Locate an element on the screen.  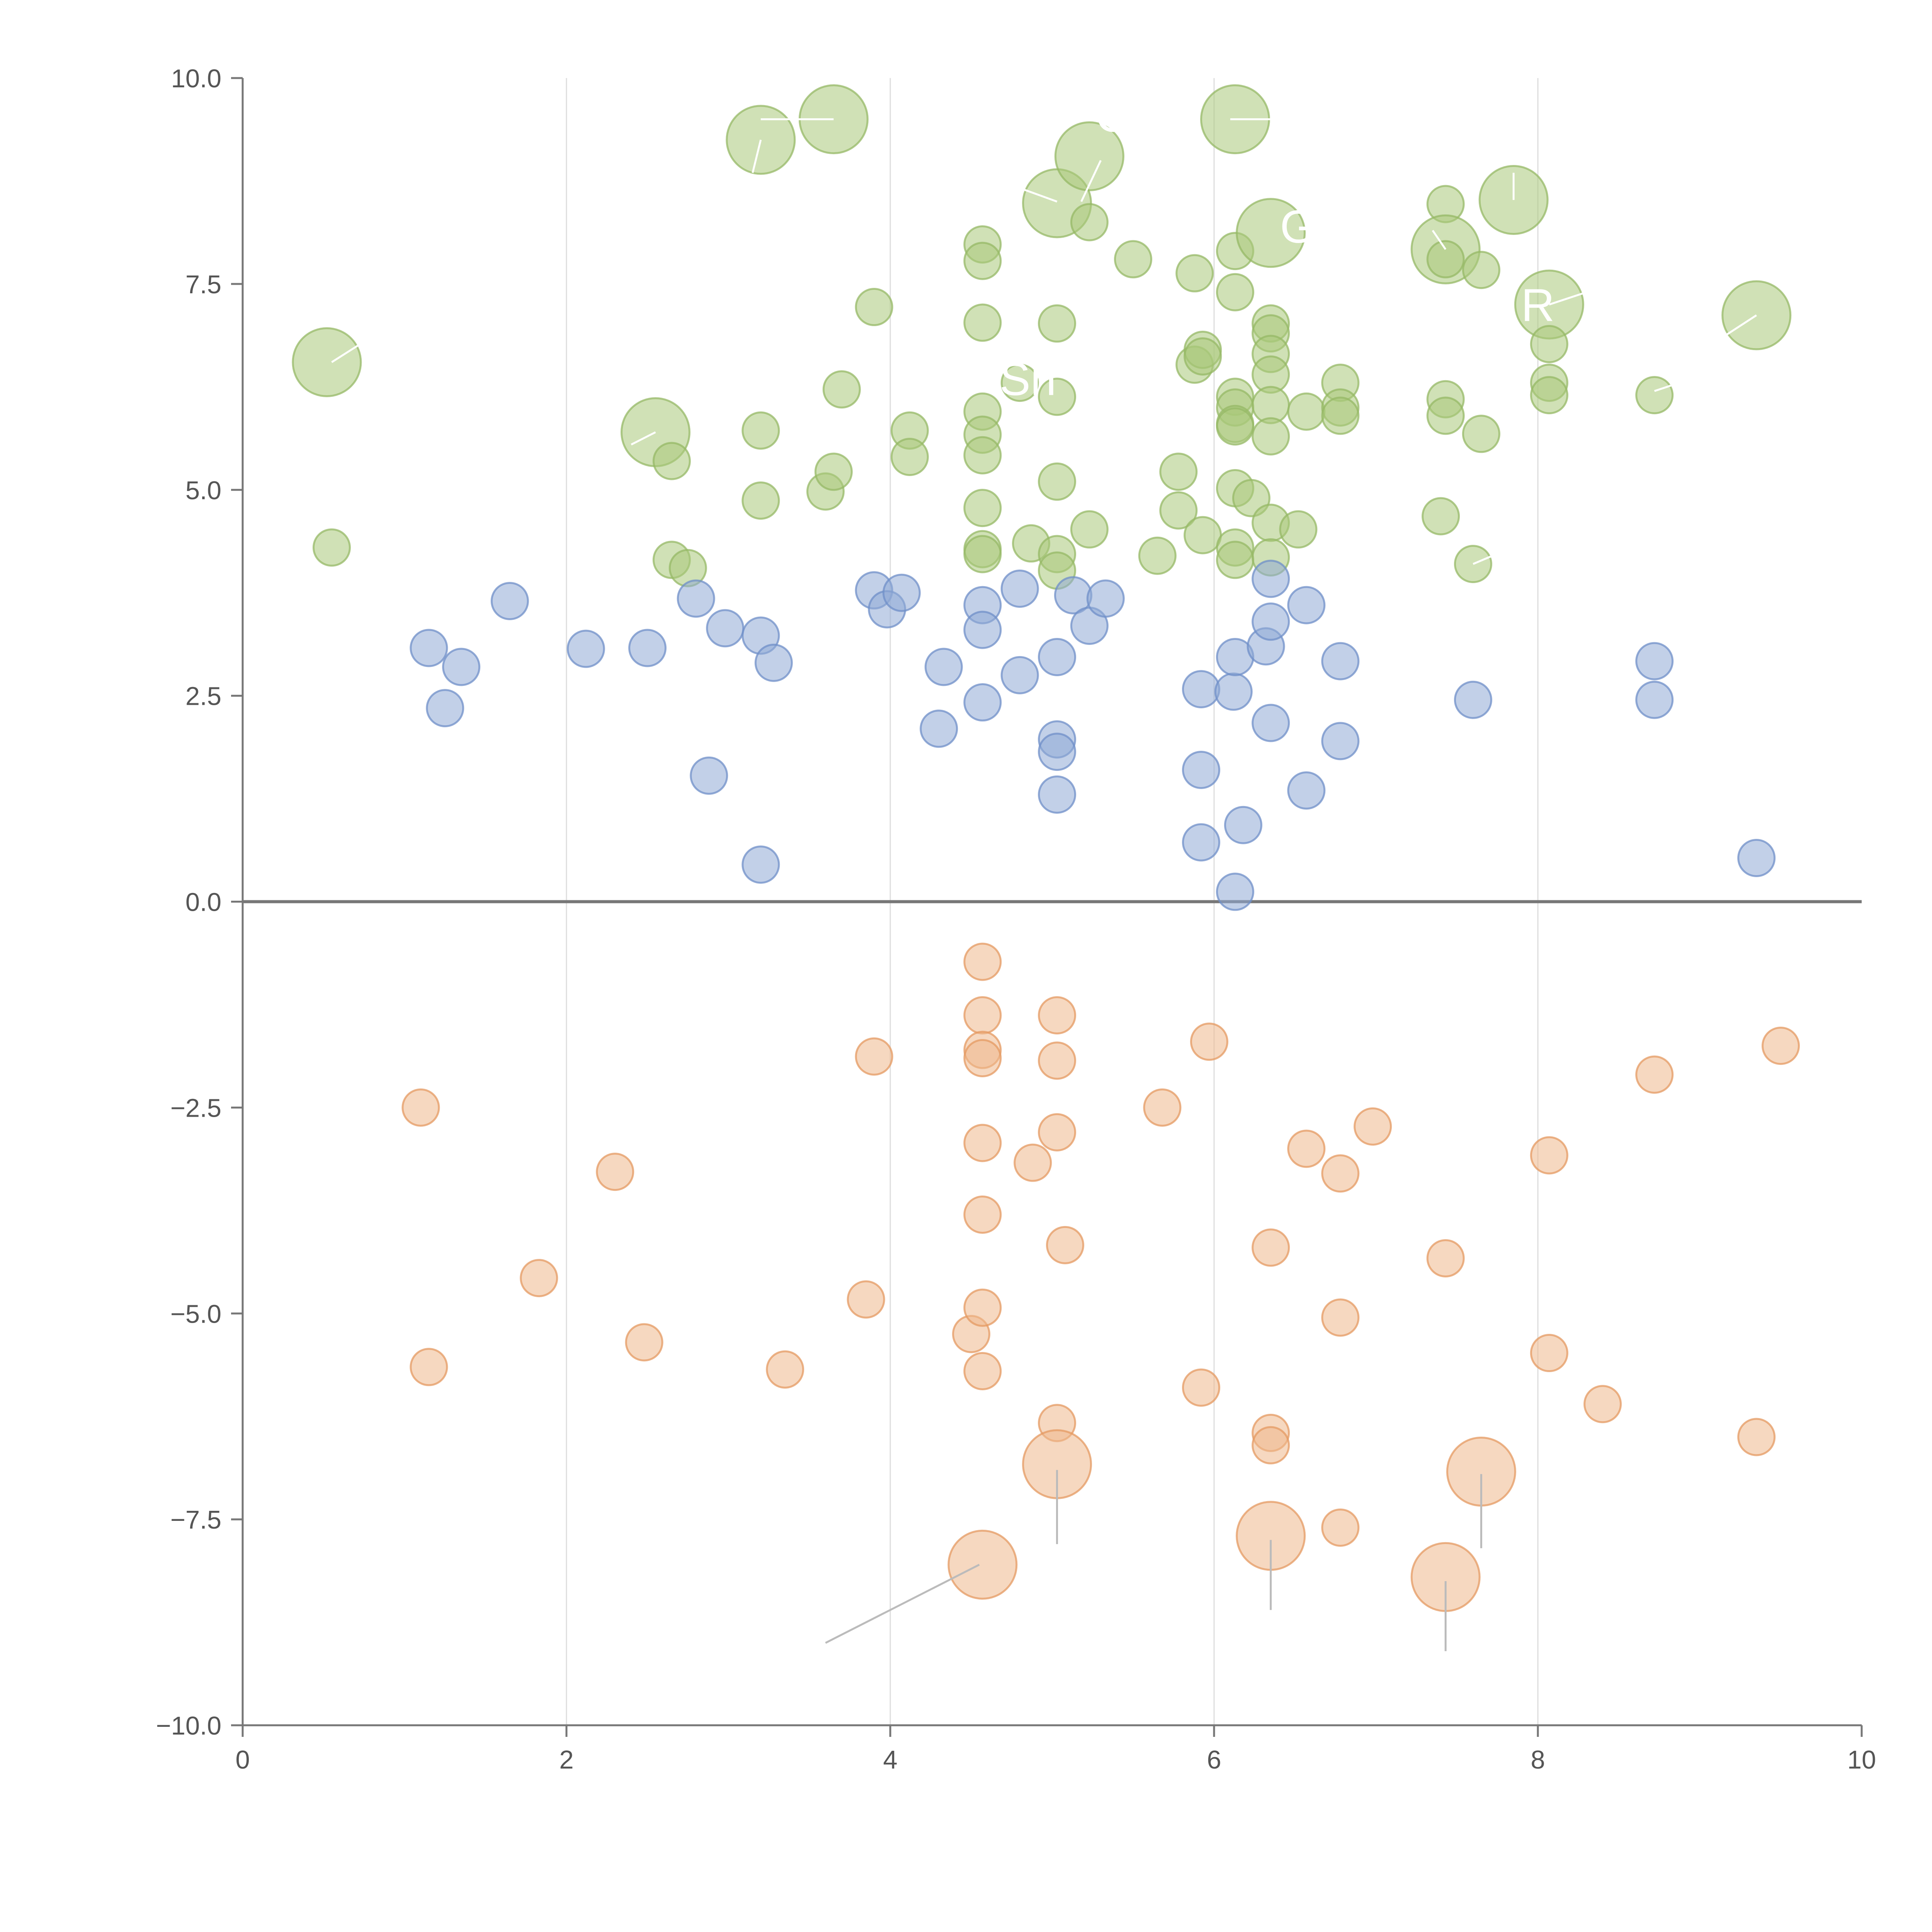
y-tick-label: 5.0 is located at coordinates (203, 491).